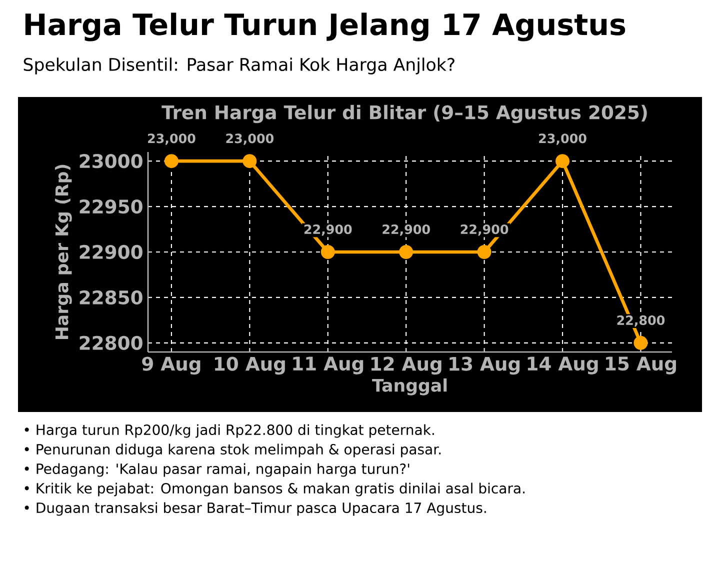 Image resolution: width=720 pixels, height=561 pixels. I want to click on chart-title: Harga Telur Turun Jelang 17 Agustus, so click(325, 27).